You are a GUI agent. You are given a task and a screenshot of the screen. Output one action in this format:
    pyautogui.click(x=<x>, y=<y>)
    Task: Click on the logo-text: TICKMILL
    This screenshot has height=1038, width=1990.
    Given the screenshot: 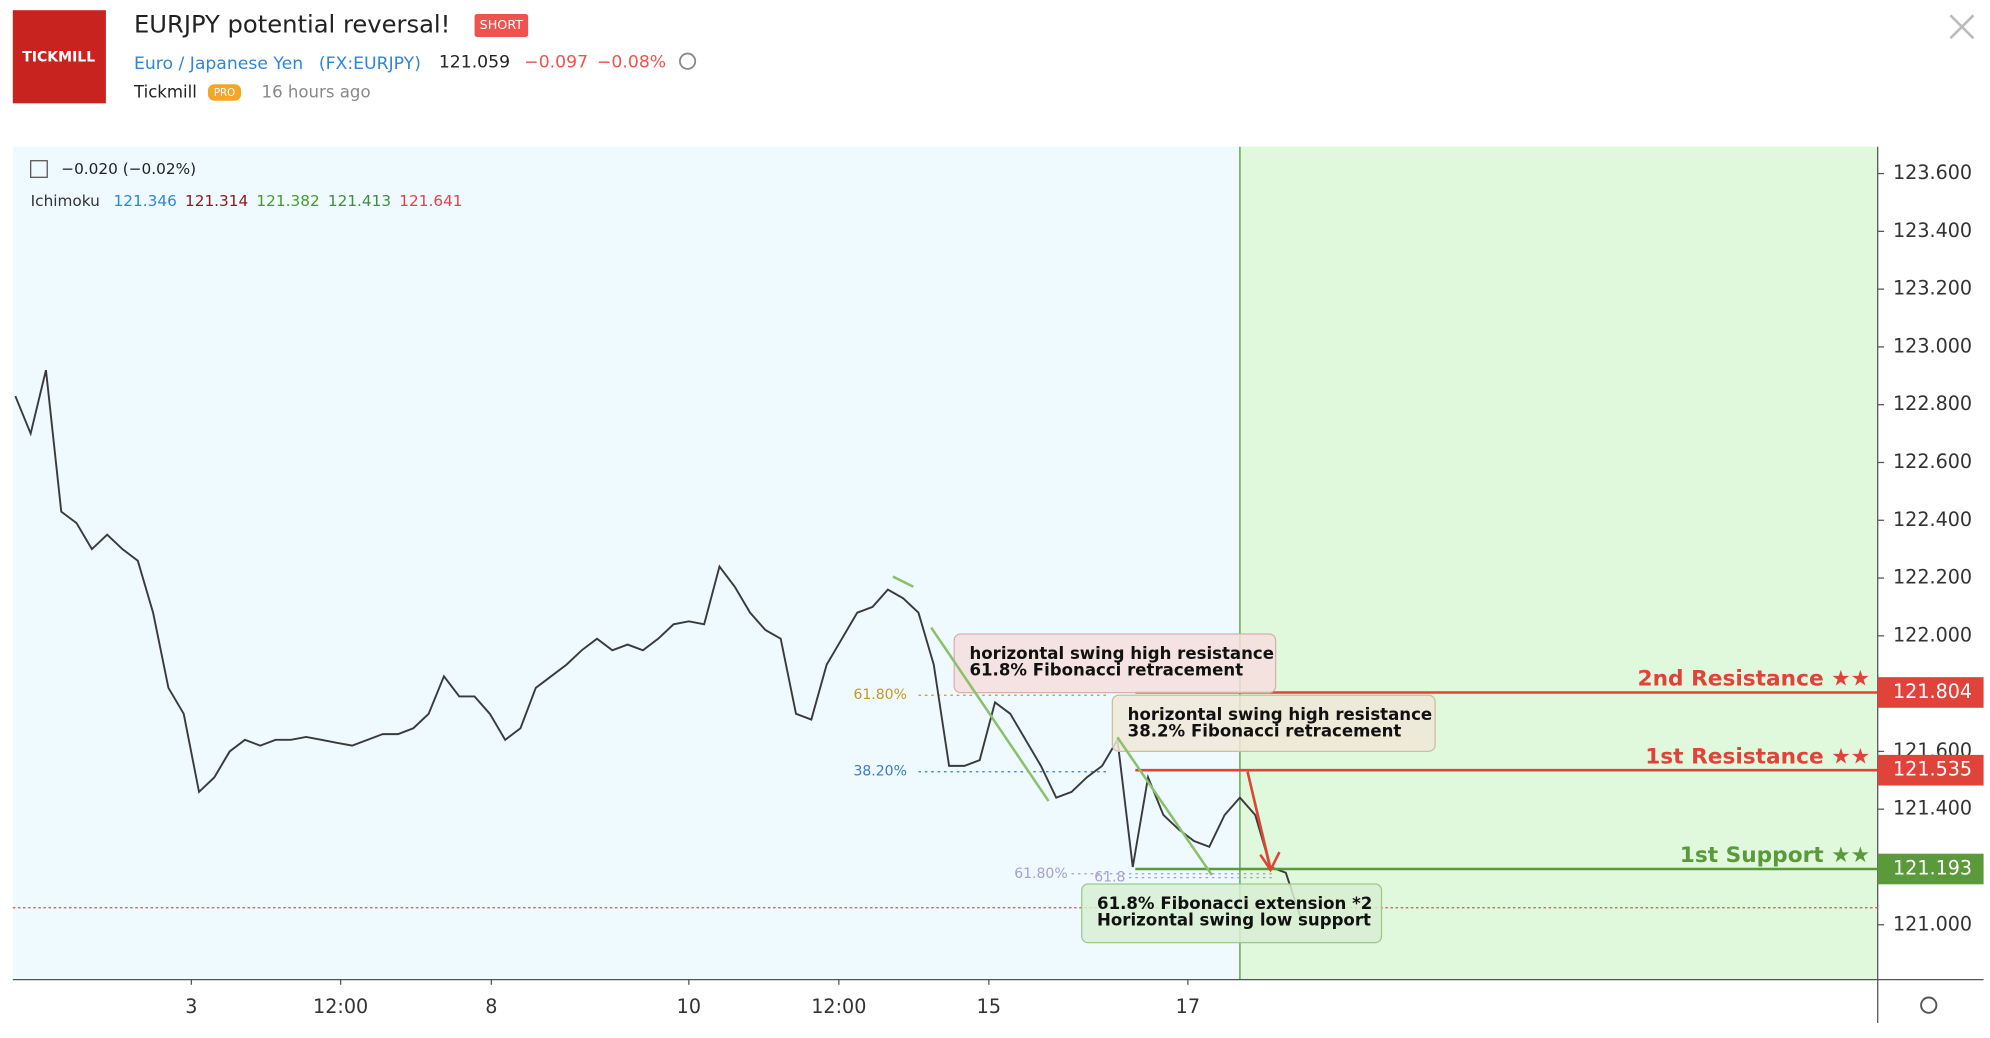 What is the action you would take?
    pyautogui.click(x=58, y=57)
    